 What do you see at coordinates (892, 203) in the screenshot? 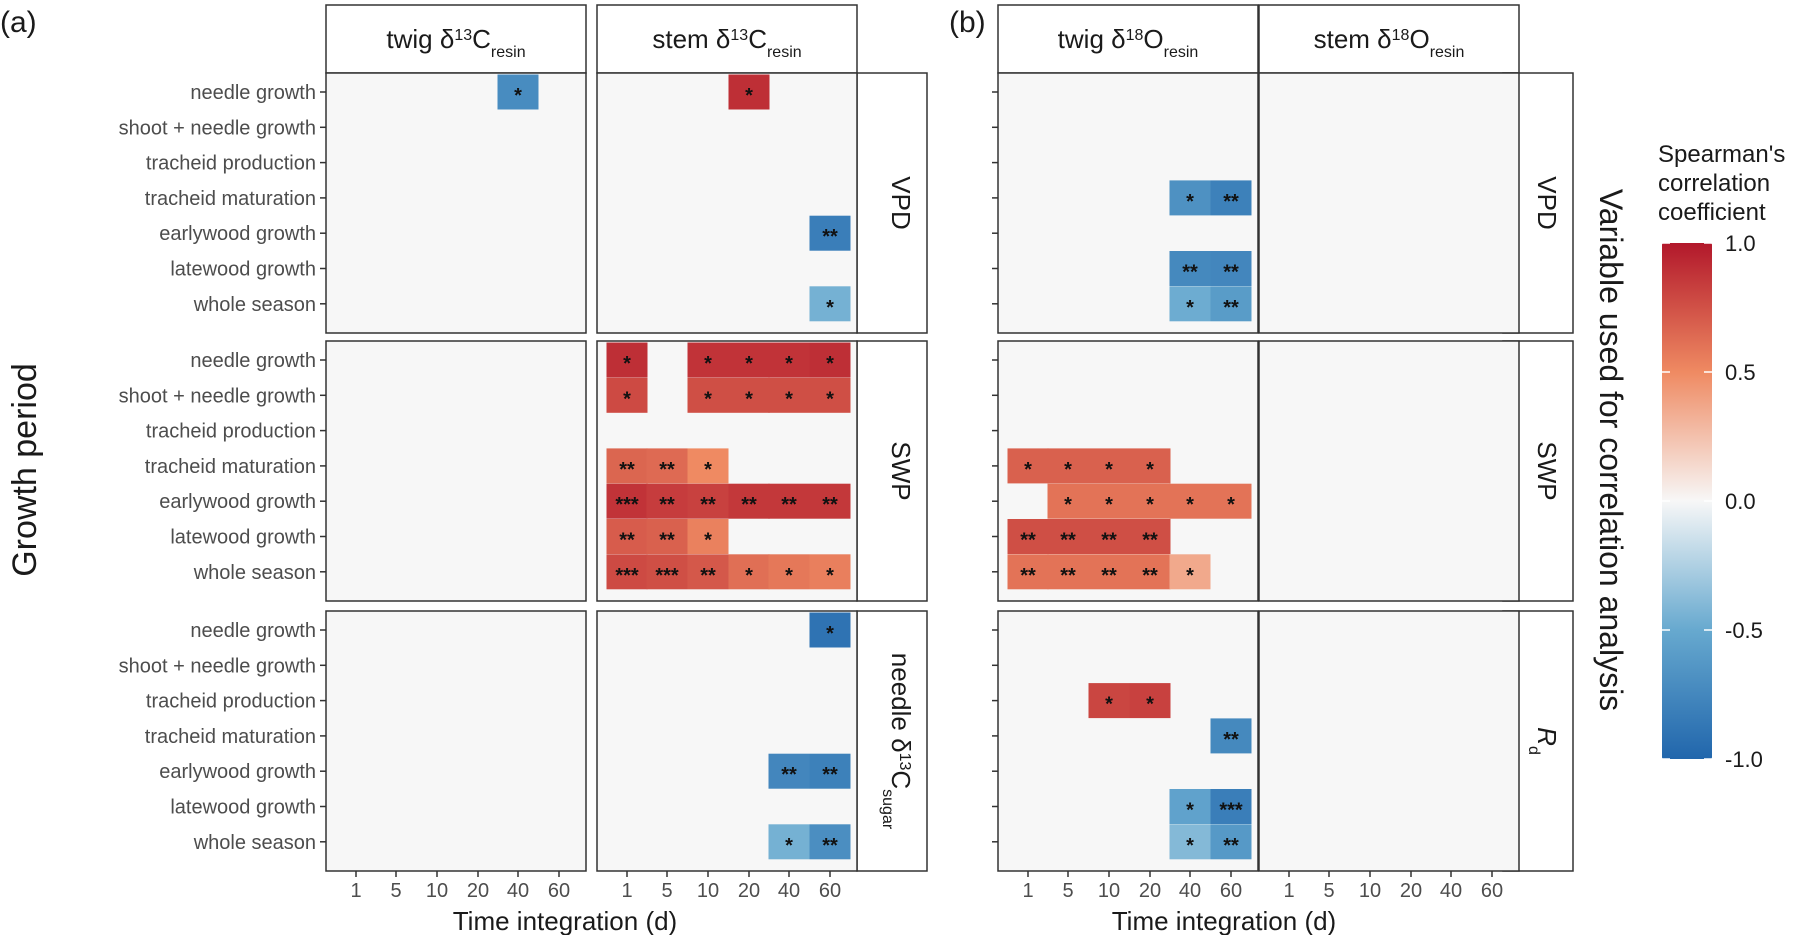
I see `row-strip` at bounding box center [892, 203].